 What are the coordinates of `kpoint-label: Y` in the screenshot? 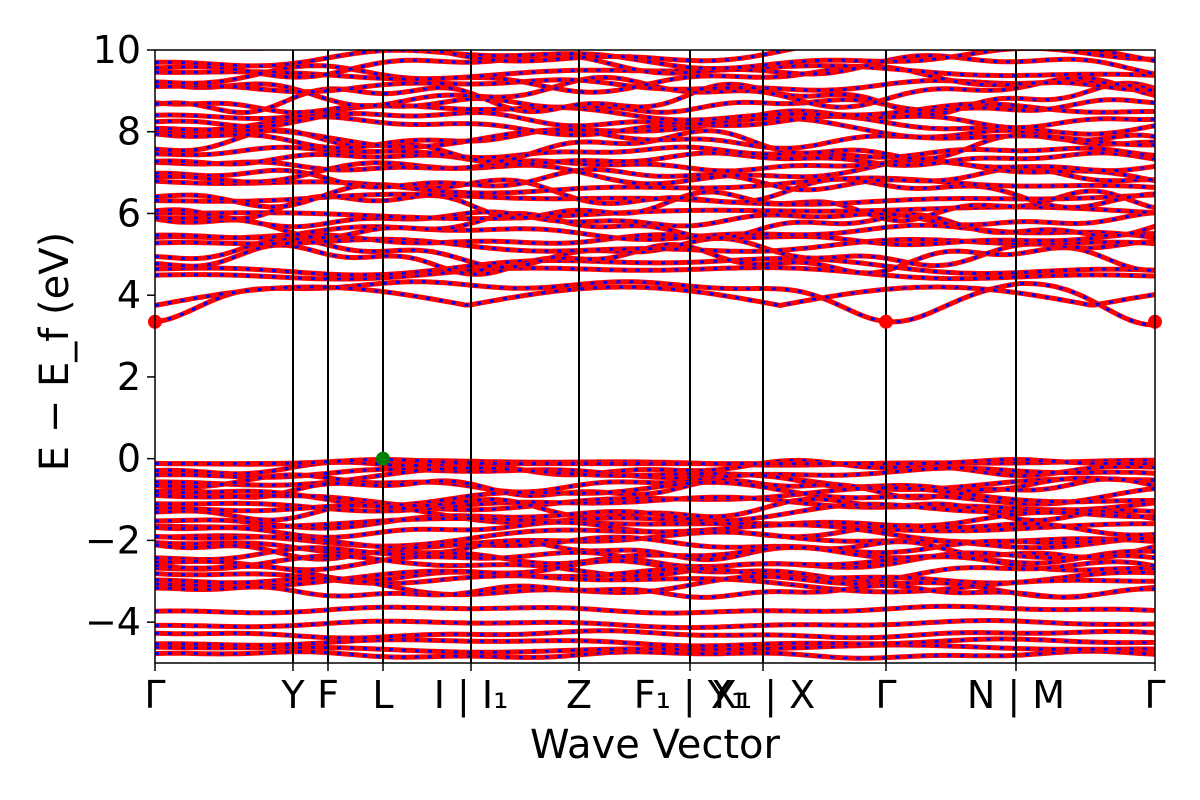 It's located at (292, 695).